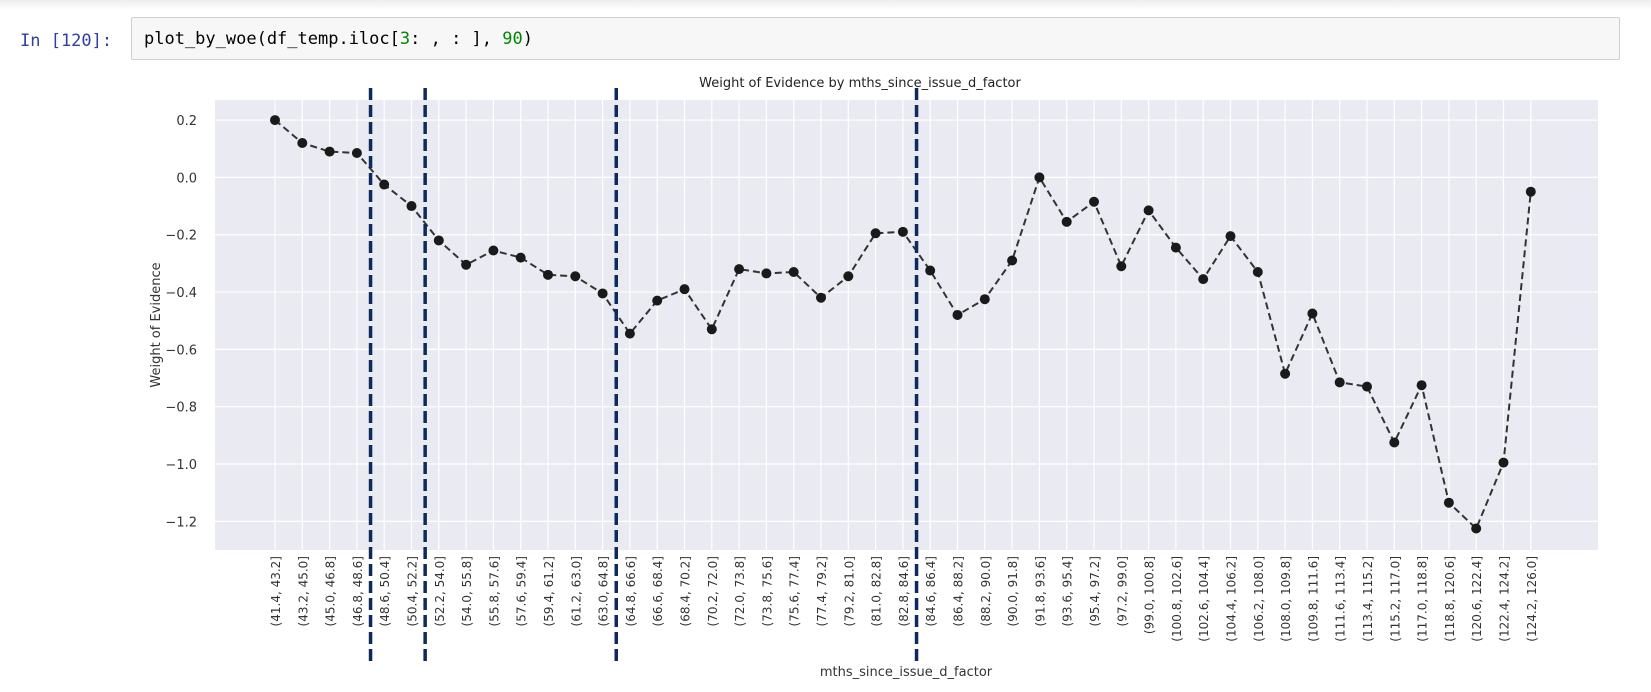 The height and width of the screenshot is (692, 1651). Describe the element at coordinates (1095, 591) in the screenshot. I see `x-tick-label: (95.4, 97.2]` at that location.